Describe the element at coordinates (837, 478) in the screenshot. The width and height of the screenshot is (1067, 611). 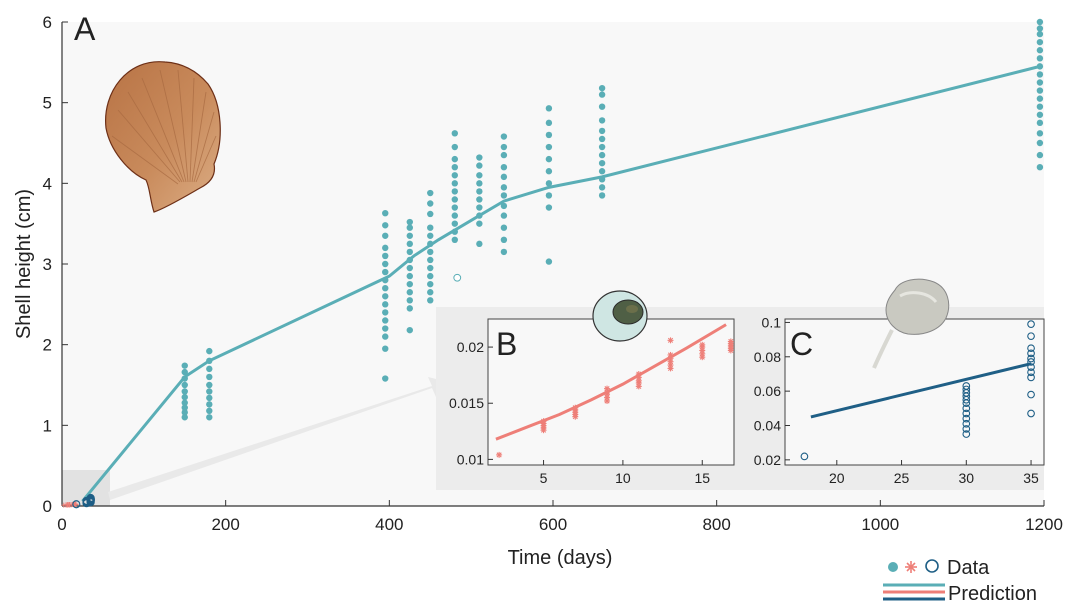
I see `inset-x-tick-label: 20` at that location.